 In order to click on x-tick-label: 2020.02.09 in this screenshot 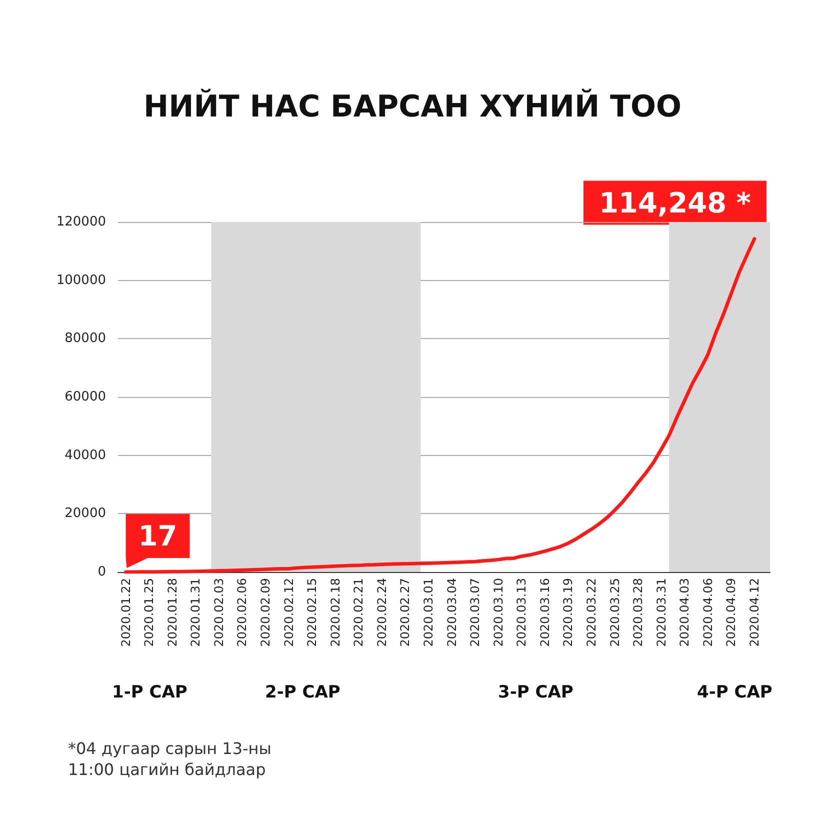, I will do `click(265, 612)`.